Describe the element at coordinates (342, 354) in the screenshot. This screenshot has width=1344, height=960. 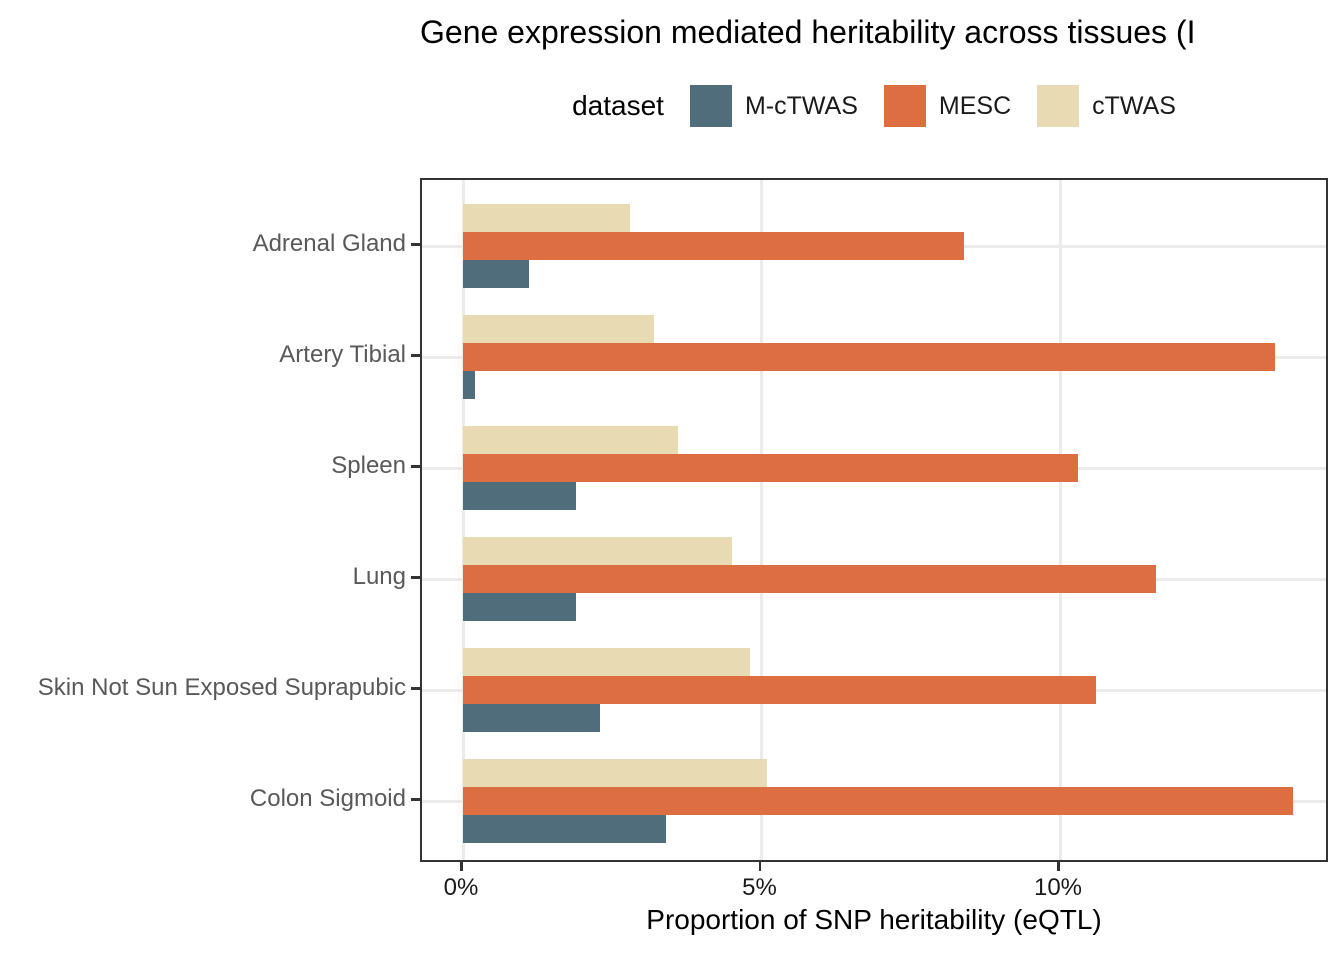
I see `y-axis-category-label: Artery Tibial` at that location.